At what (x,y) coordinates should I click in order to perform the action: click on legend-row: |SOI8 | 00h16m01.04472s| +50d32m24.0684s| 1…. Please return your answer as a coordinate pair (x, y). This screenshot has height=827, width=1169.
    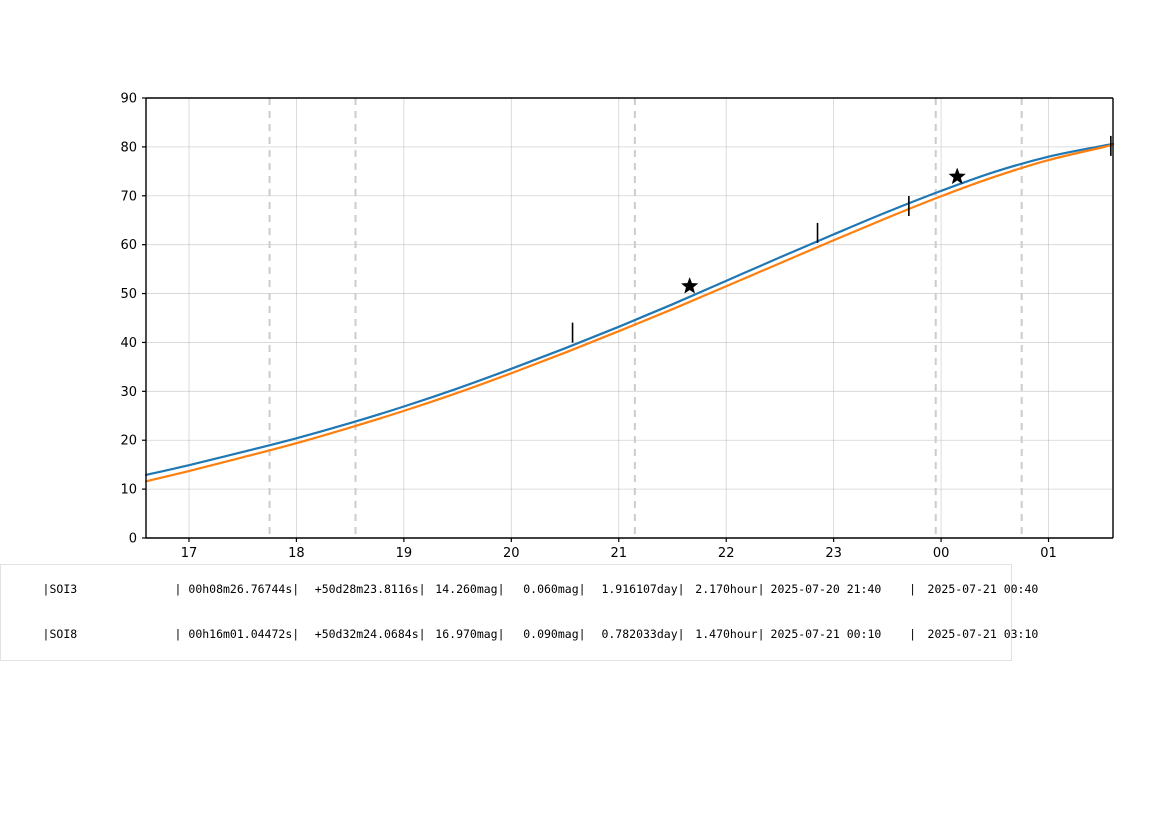
    Looking at the image, I should click on (520, 634).